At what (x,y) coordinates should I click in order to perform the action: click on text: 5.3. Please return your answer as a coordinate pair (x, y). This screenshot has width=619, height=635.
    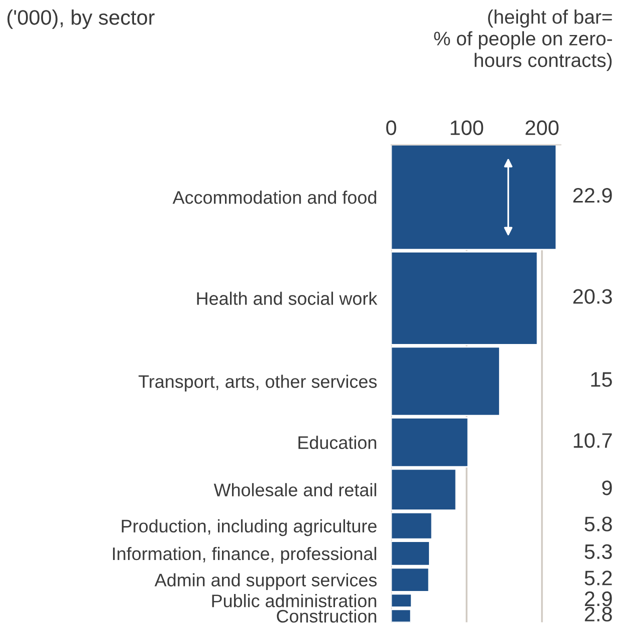
    Looking at the image, I should click on (598, 552).